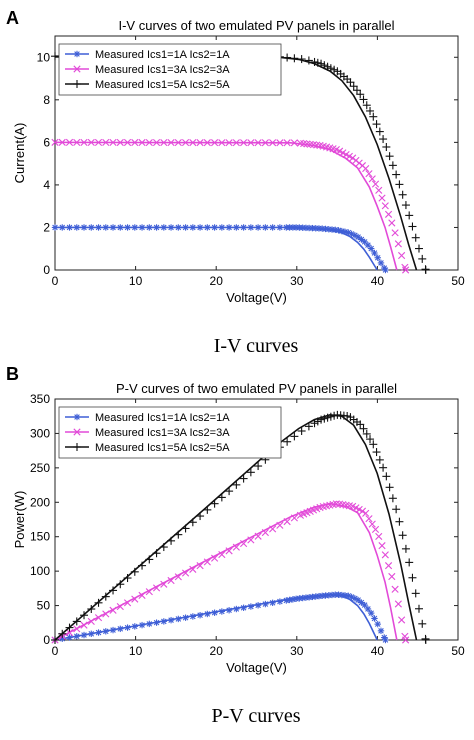  Describe the element at coordinates (46, 100) in the screenshot. I see `y-tick-label: 8` at that location.